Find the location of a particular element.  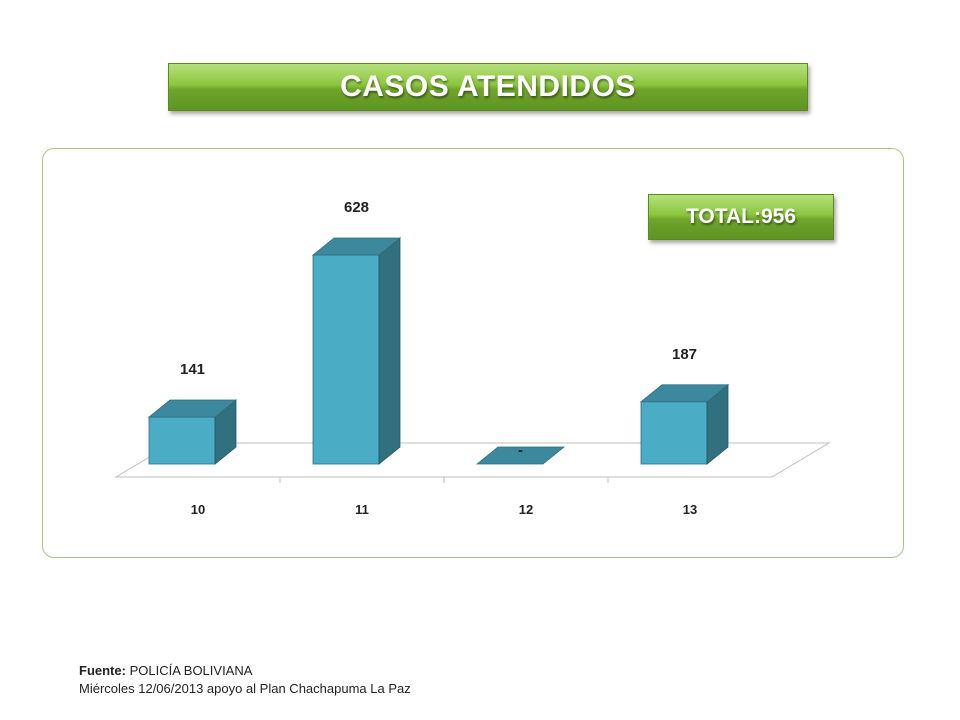

data-label: 187 is located at coordinates (684, 354).